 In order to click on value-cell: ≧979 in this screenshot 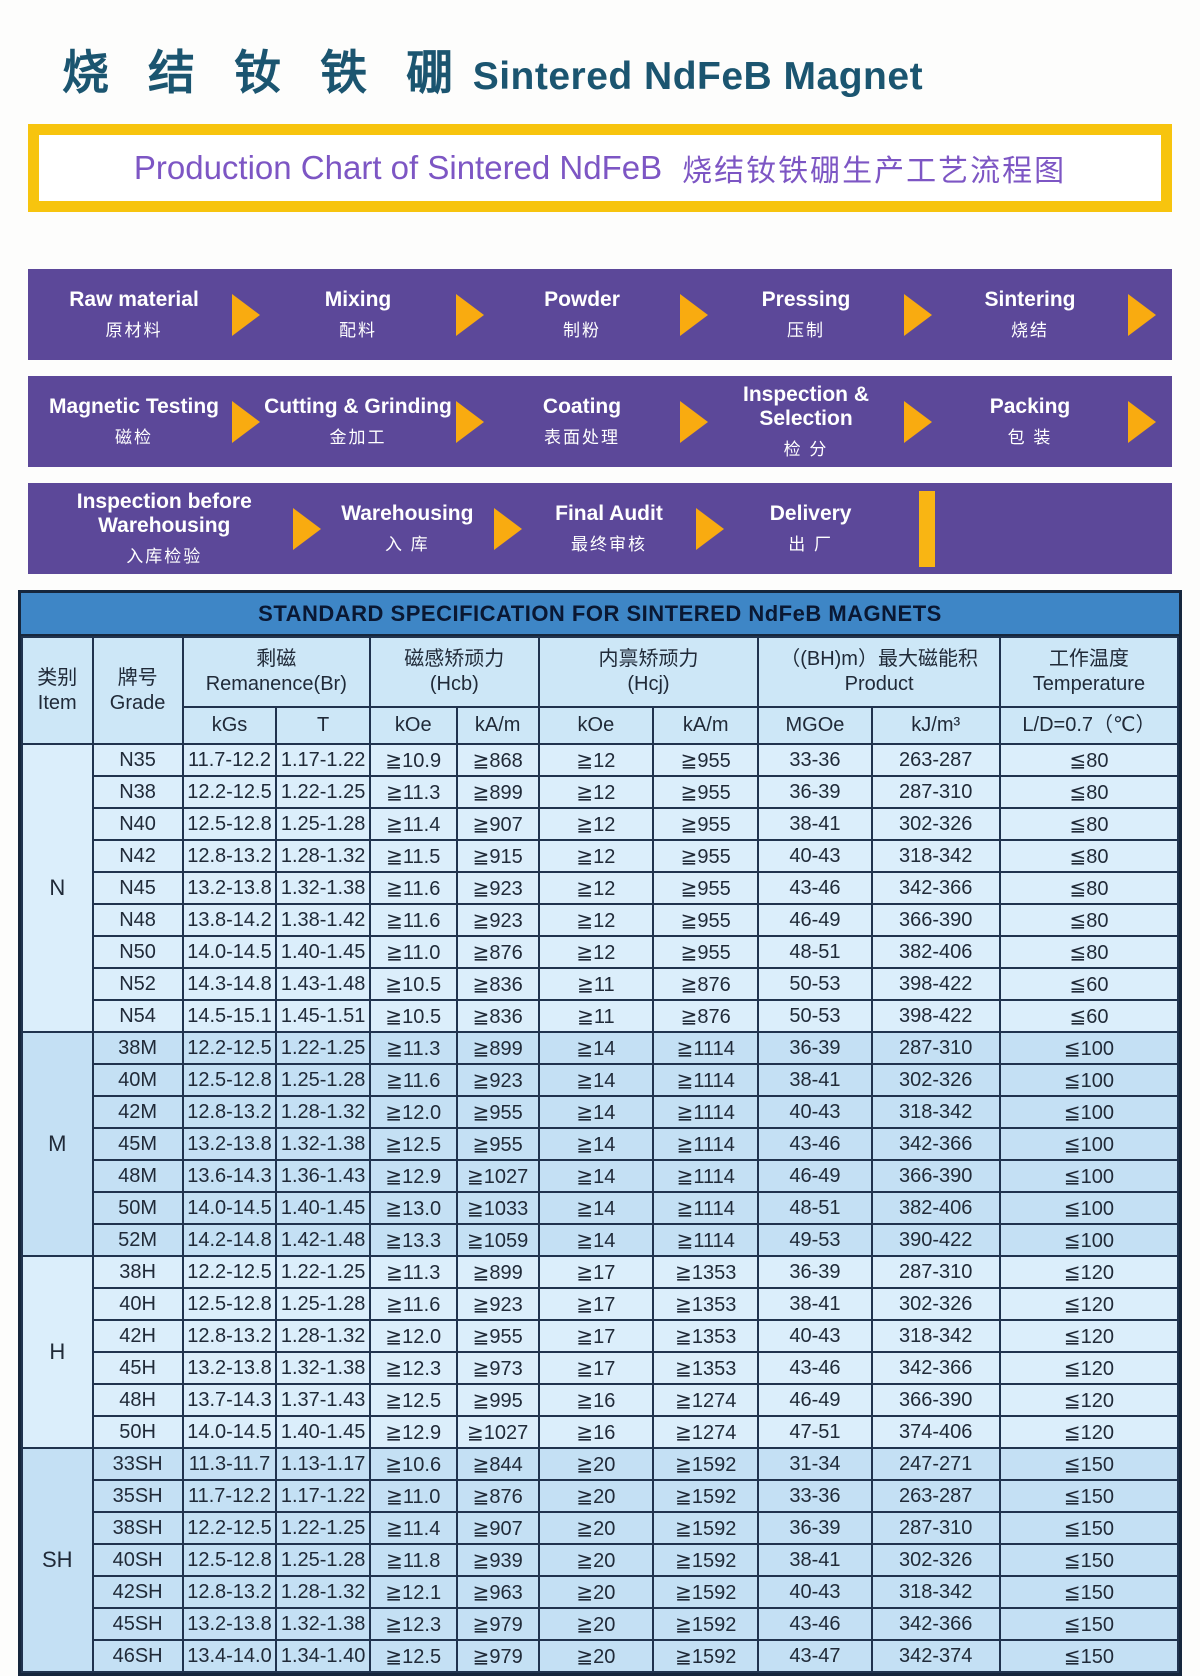, I will do `click(497, 1656)`.